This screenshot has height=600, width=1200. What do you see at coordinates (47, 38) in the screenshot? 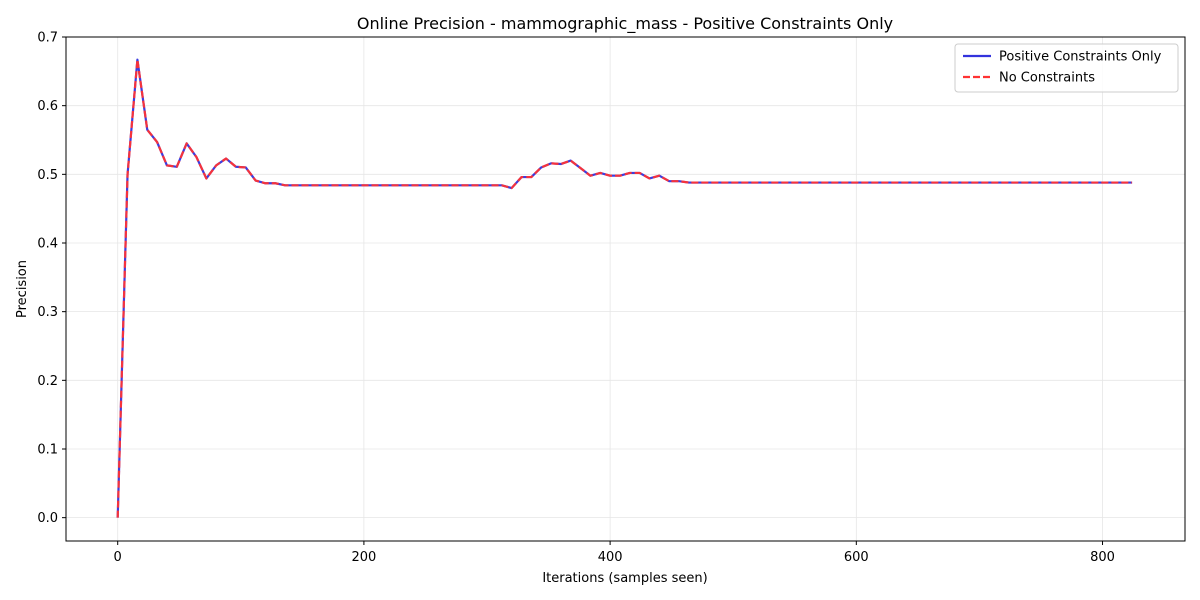
I see `y-tick-label: 0.7` at bounding box center [47, 38].